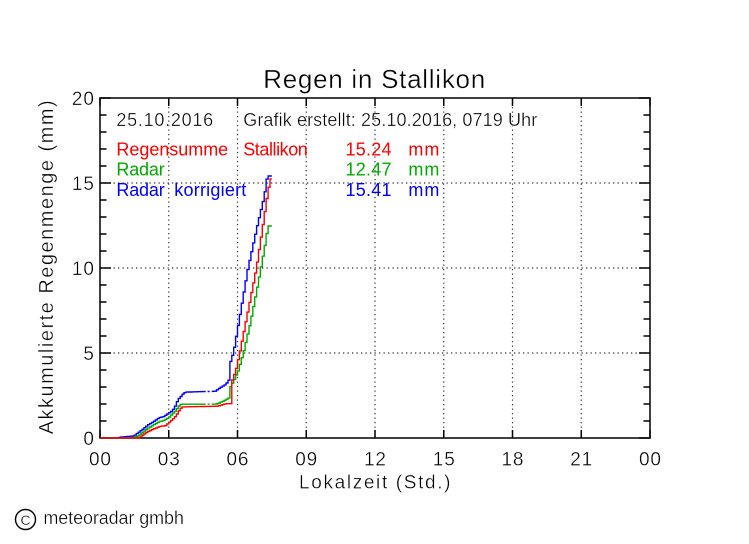  Describe the element at coordinates (513, 460) in the screenshot. I see `svg-text: 18` at that location.